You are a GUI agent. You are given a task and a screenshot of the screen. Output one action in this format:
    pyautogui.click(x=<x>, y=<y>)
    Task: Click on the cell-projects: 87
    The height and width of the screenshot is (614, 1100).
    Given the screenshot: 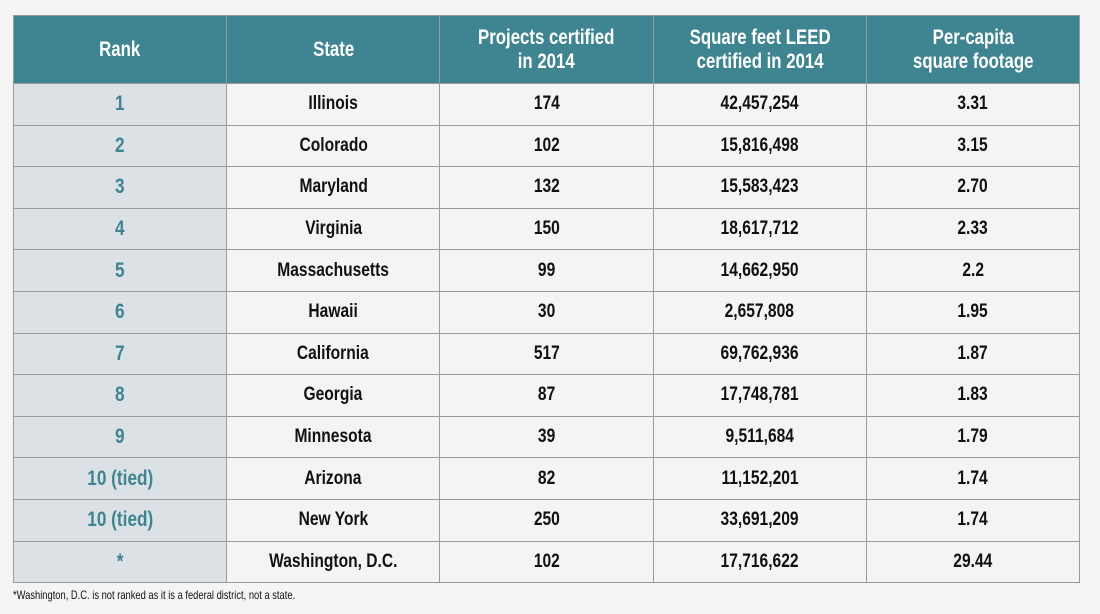 What is the action you would take?
    pyautogui.click(x=546, y=395)
    